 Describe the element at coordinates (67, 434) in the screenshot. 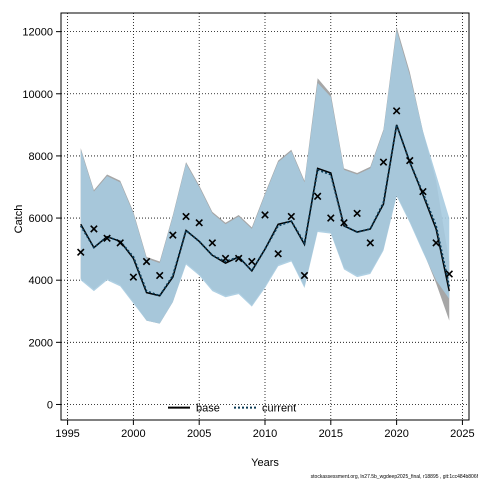

I see `x-tick-label-0: 1995` at that location.